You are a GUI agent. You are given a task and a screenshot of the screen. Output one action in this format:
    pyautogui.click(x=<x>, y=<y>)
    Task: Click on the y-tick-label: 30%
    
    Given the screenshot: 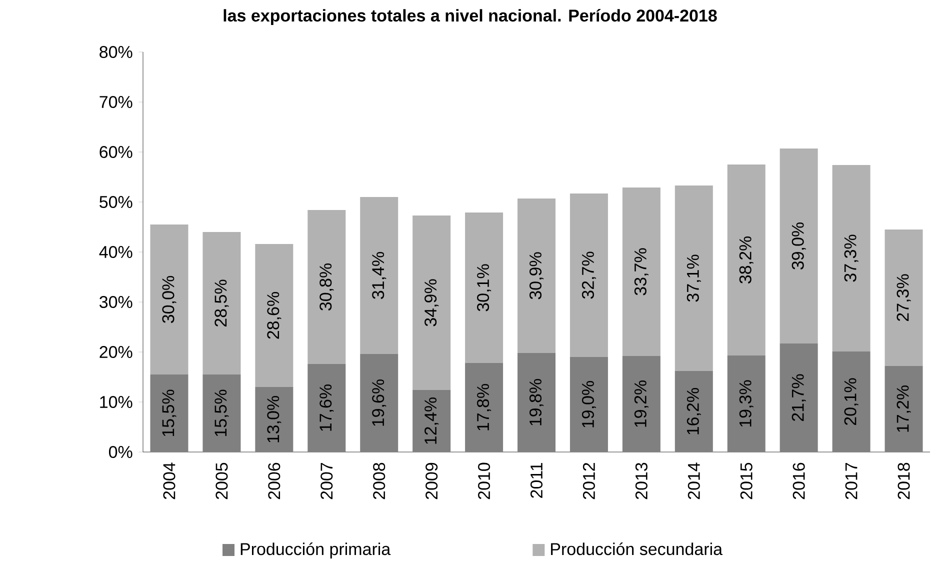 What is the action you would take?
    pyautogui.click(x=116, y=302)
    